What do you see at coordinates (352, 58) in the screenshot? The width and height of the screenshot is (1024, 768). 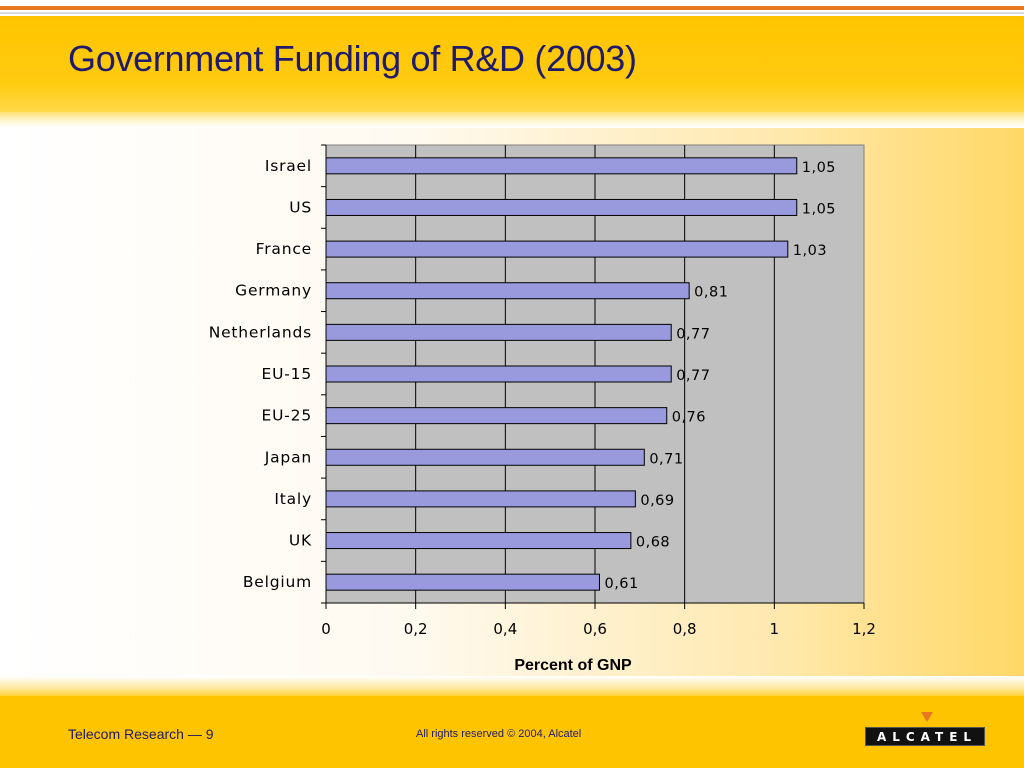 I see `slide-title: Government Funding of R&D (2003)` at bounding box center [352, 58].